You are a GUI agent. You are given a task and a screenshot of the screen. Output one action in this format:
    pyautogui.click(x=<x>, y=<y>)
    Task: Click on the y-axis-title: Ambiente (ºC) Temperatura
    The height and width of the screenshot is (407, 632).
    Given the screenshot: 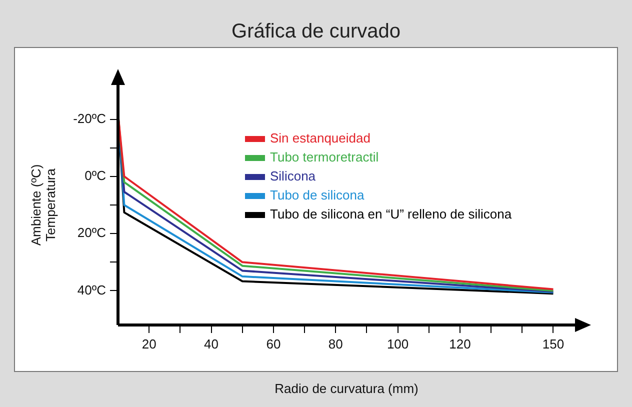 What is the action you would take?
    pyautogui.click(x=43, y=205)
    